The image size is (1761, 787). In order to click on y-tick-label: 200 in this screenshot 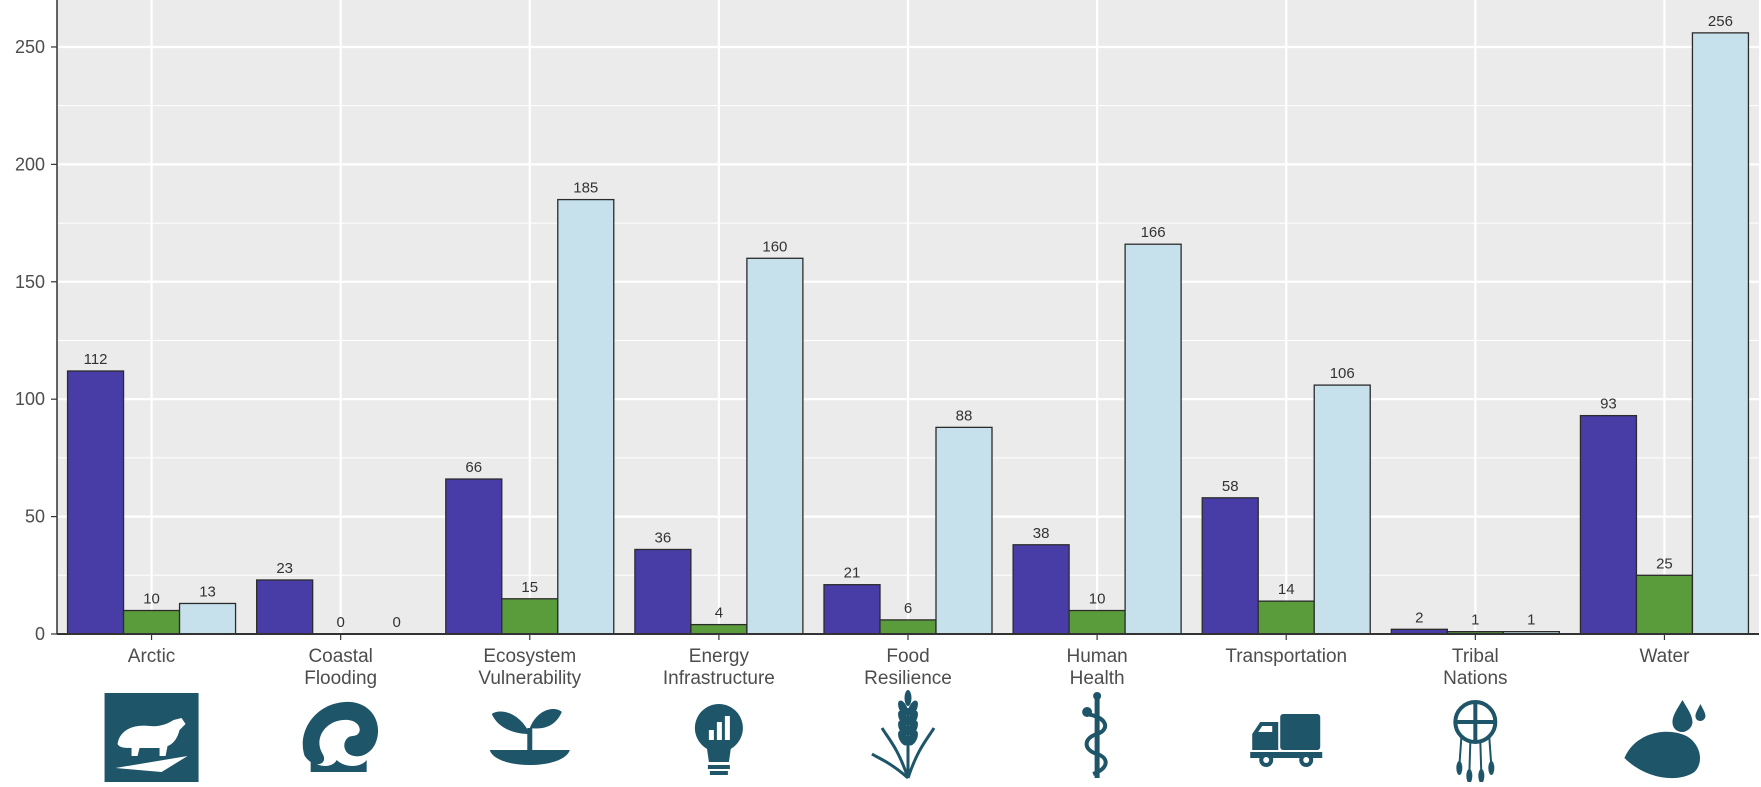, I will do `click(30, 164)`.